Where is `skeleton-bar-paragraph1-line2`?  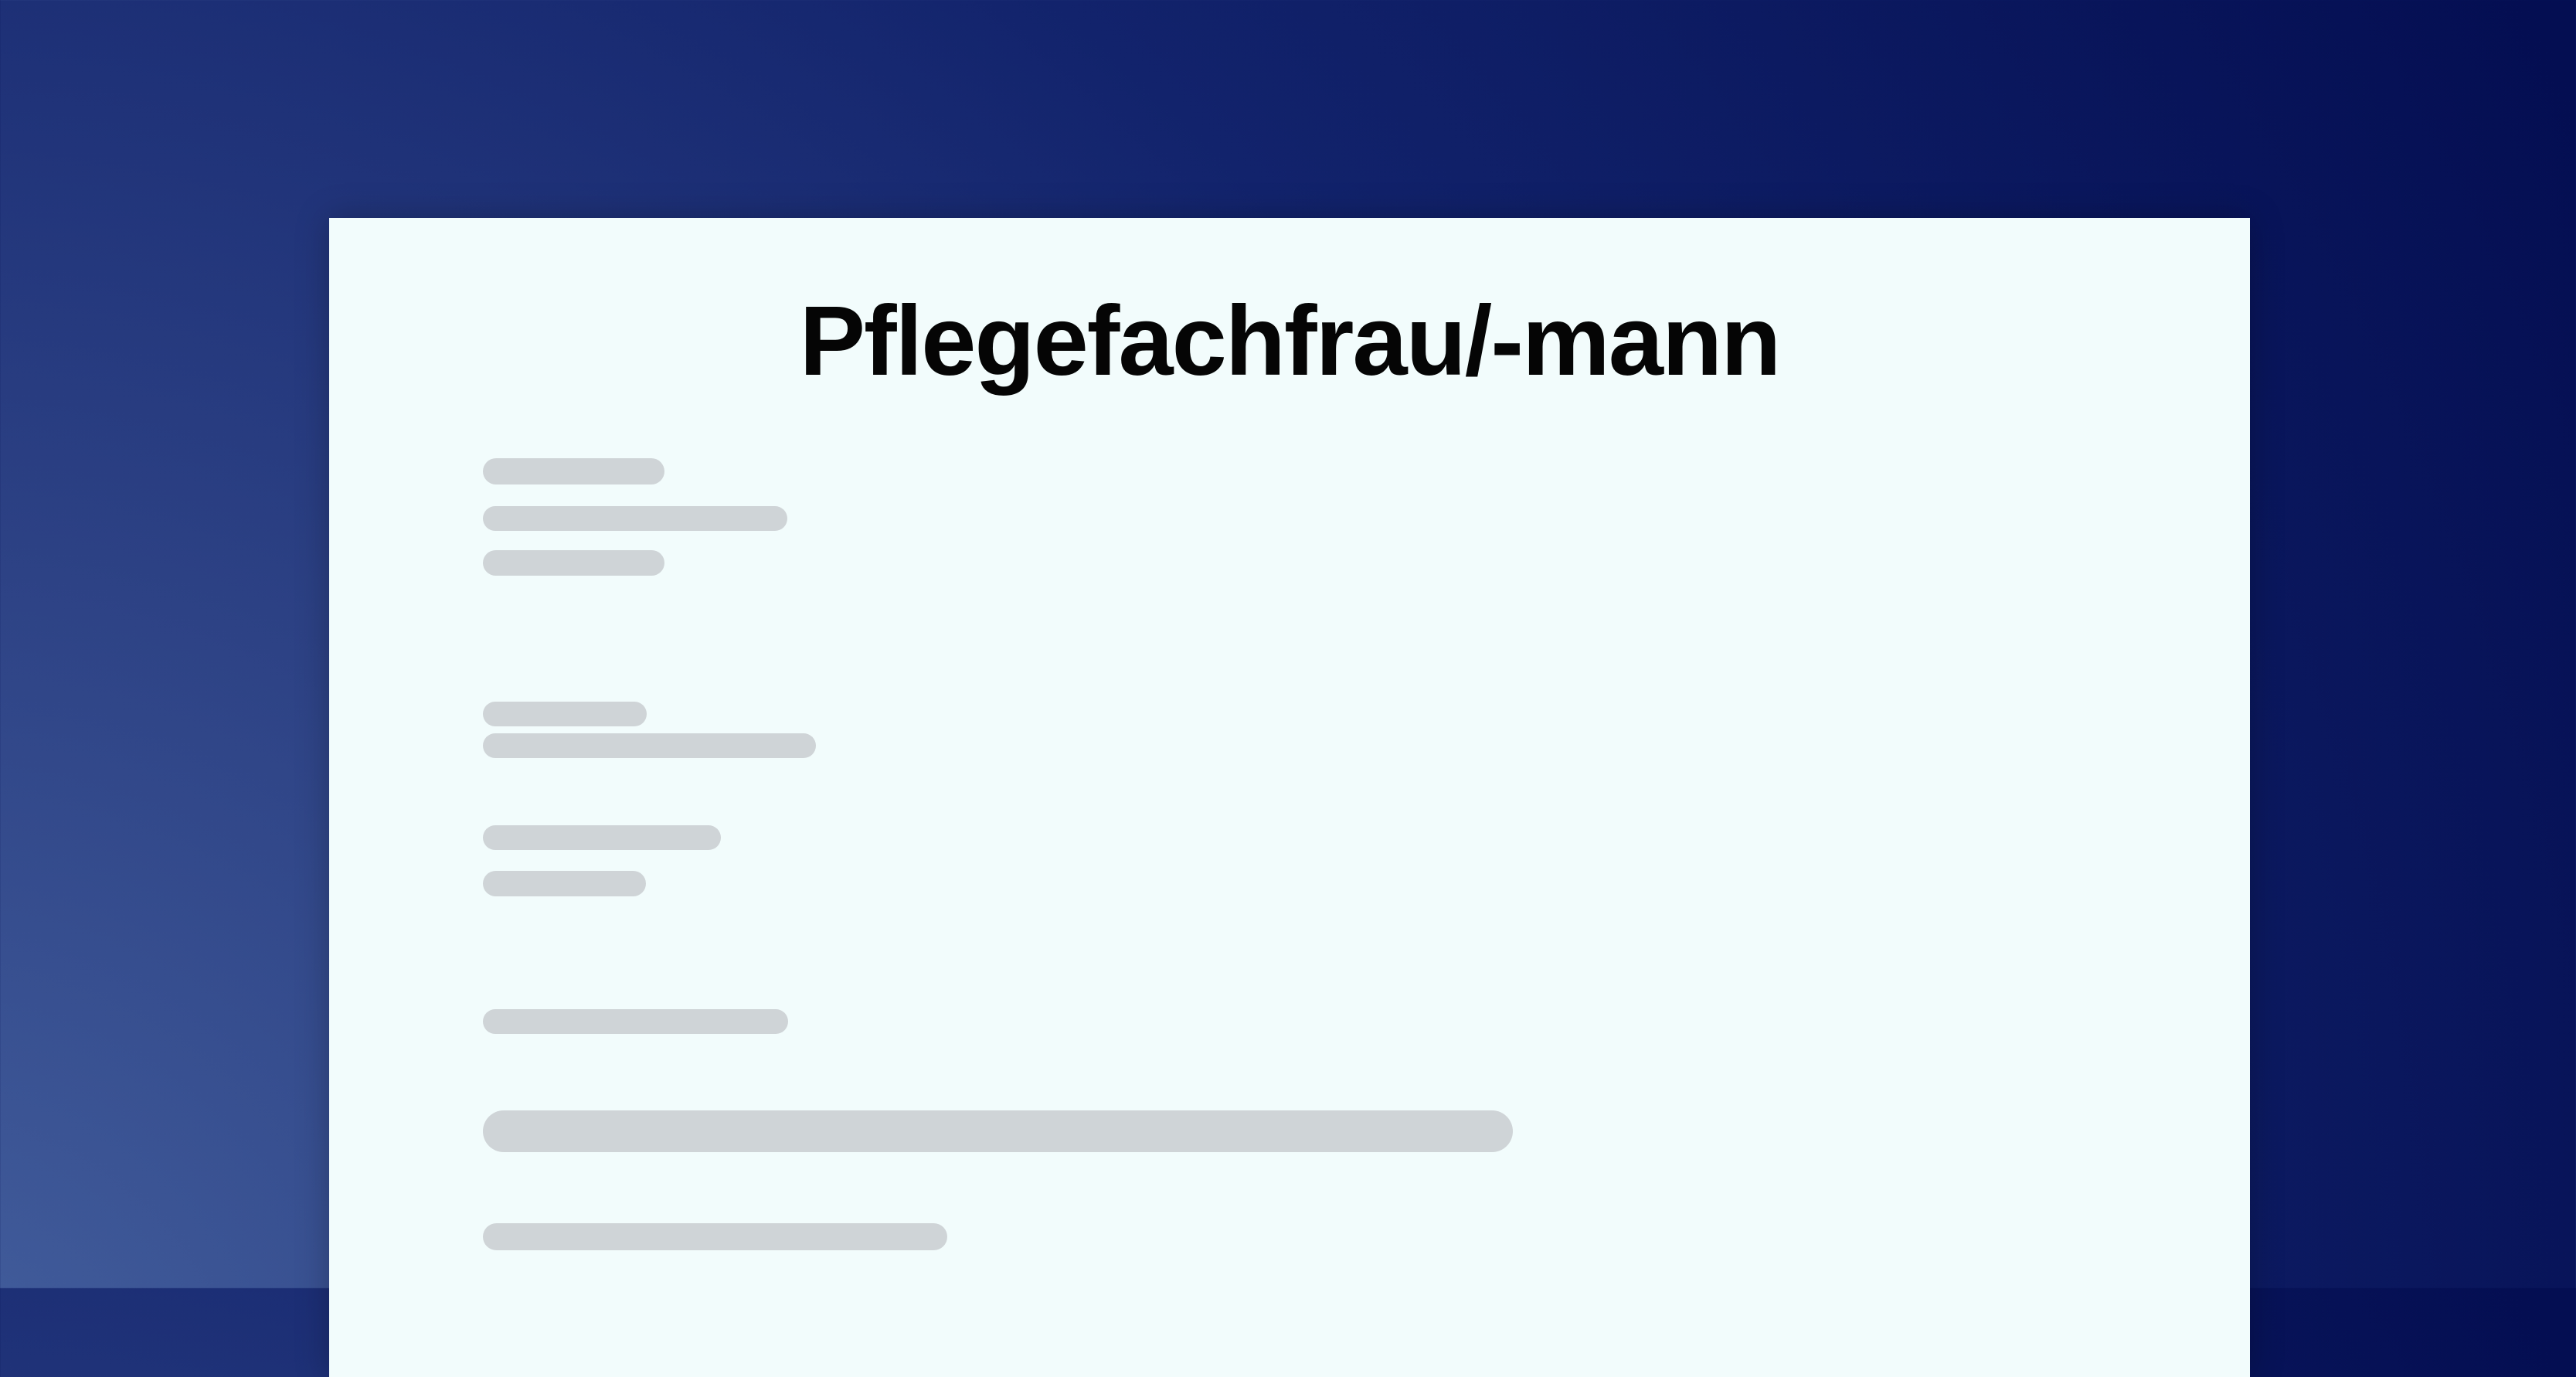 skeleton-bar-paragraph1-line2 is located at coordinates (635, 518).